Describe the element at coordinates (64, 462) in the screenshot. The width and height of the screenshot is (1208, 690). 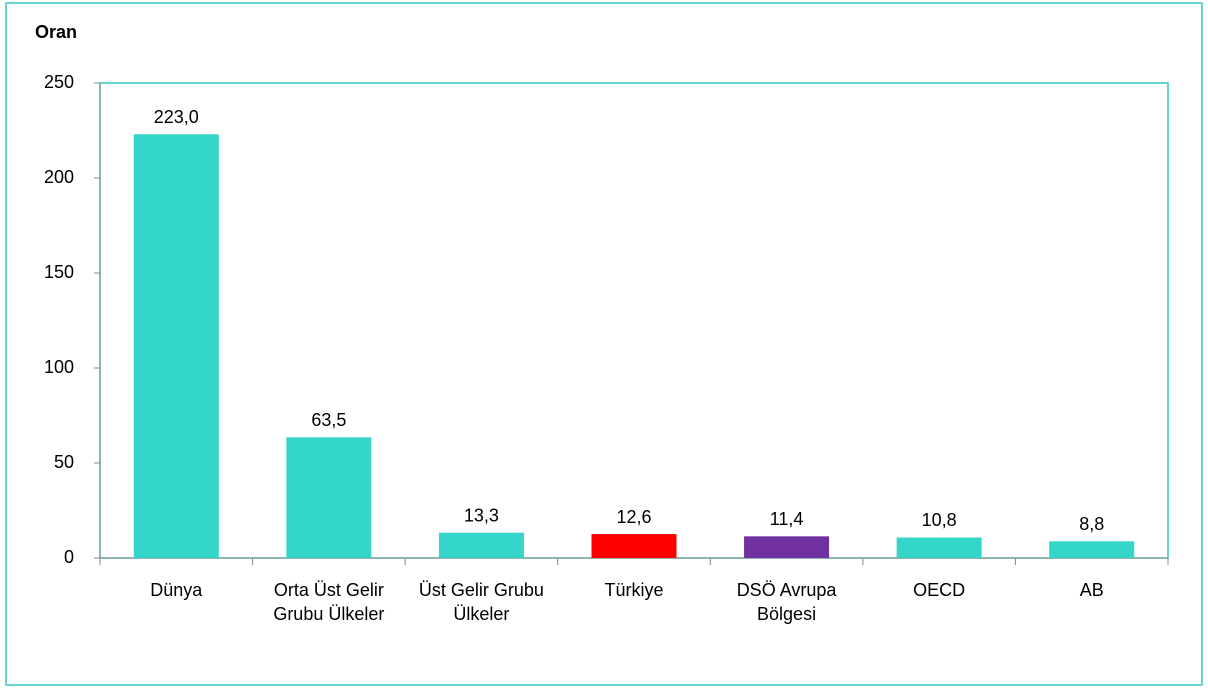
I see `y-tick-label: 50` at that location.